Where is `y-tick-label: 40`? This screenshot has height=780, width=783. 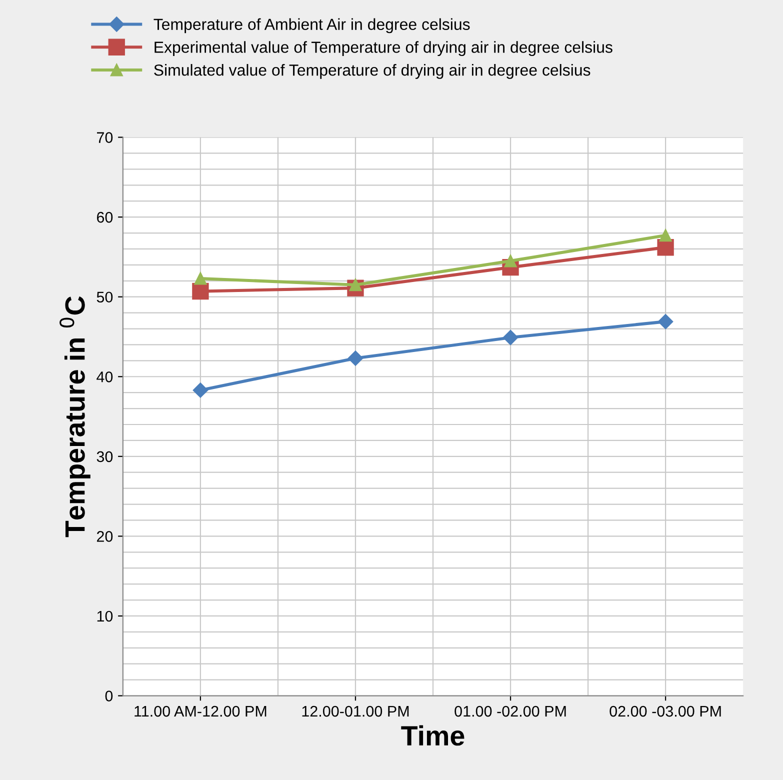
y-tick-label: 40 is located at coordinates (104, 376).